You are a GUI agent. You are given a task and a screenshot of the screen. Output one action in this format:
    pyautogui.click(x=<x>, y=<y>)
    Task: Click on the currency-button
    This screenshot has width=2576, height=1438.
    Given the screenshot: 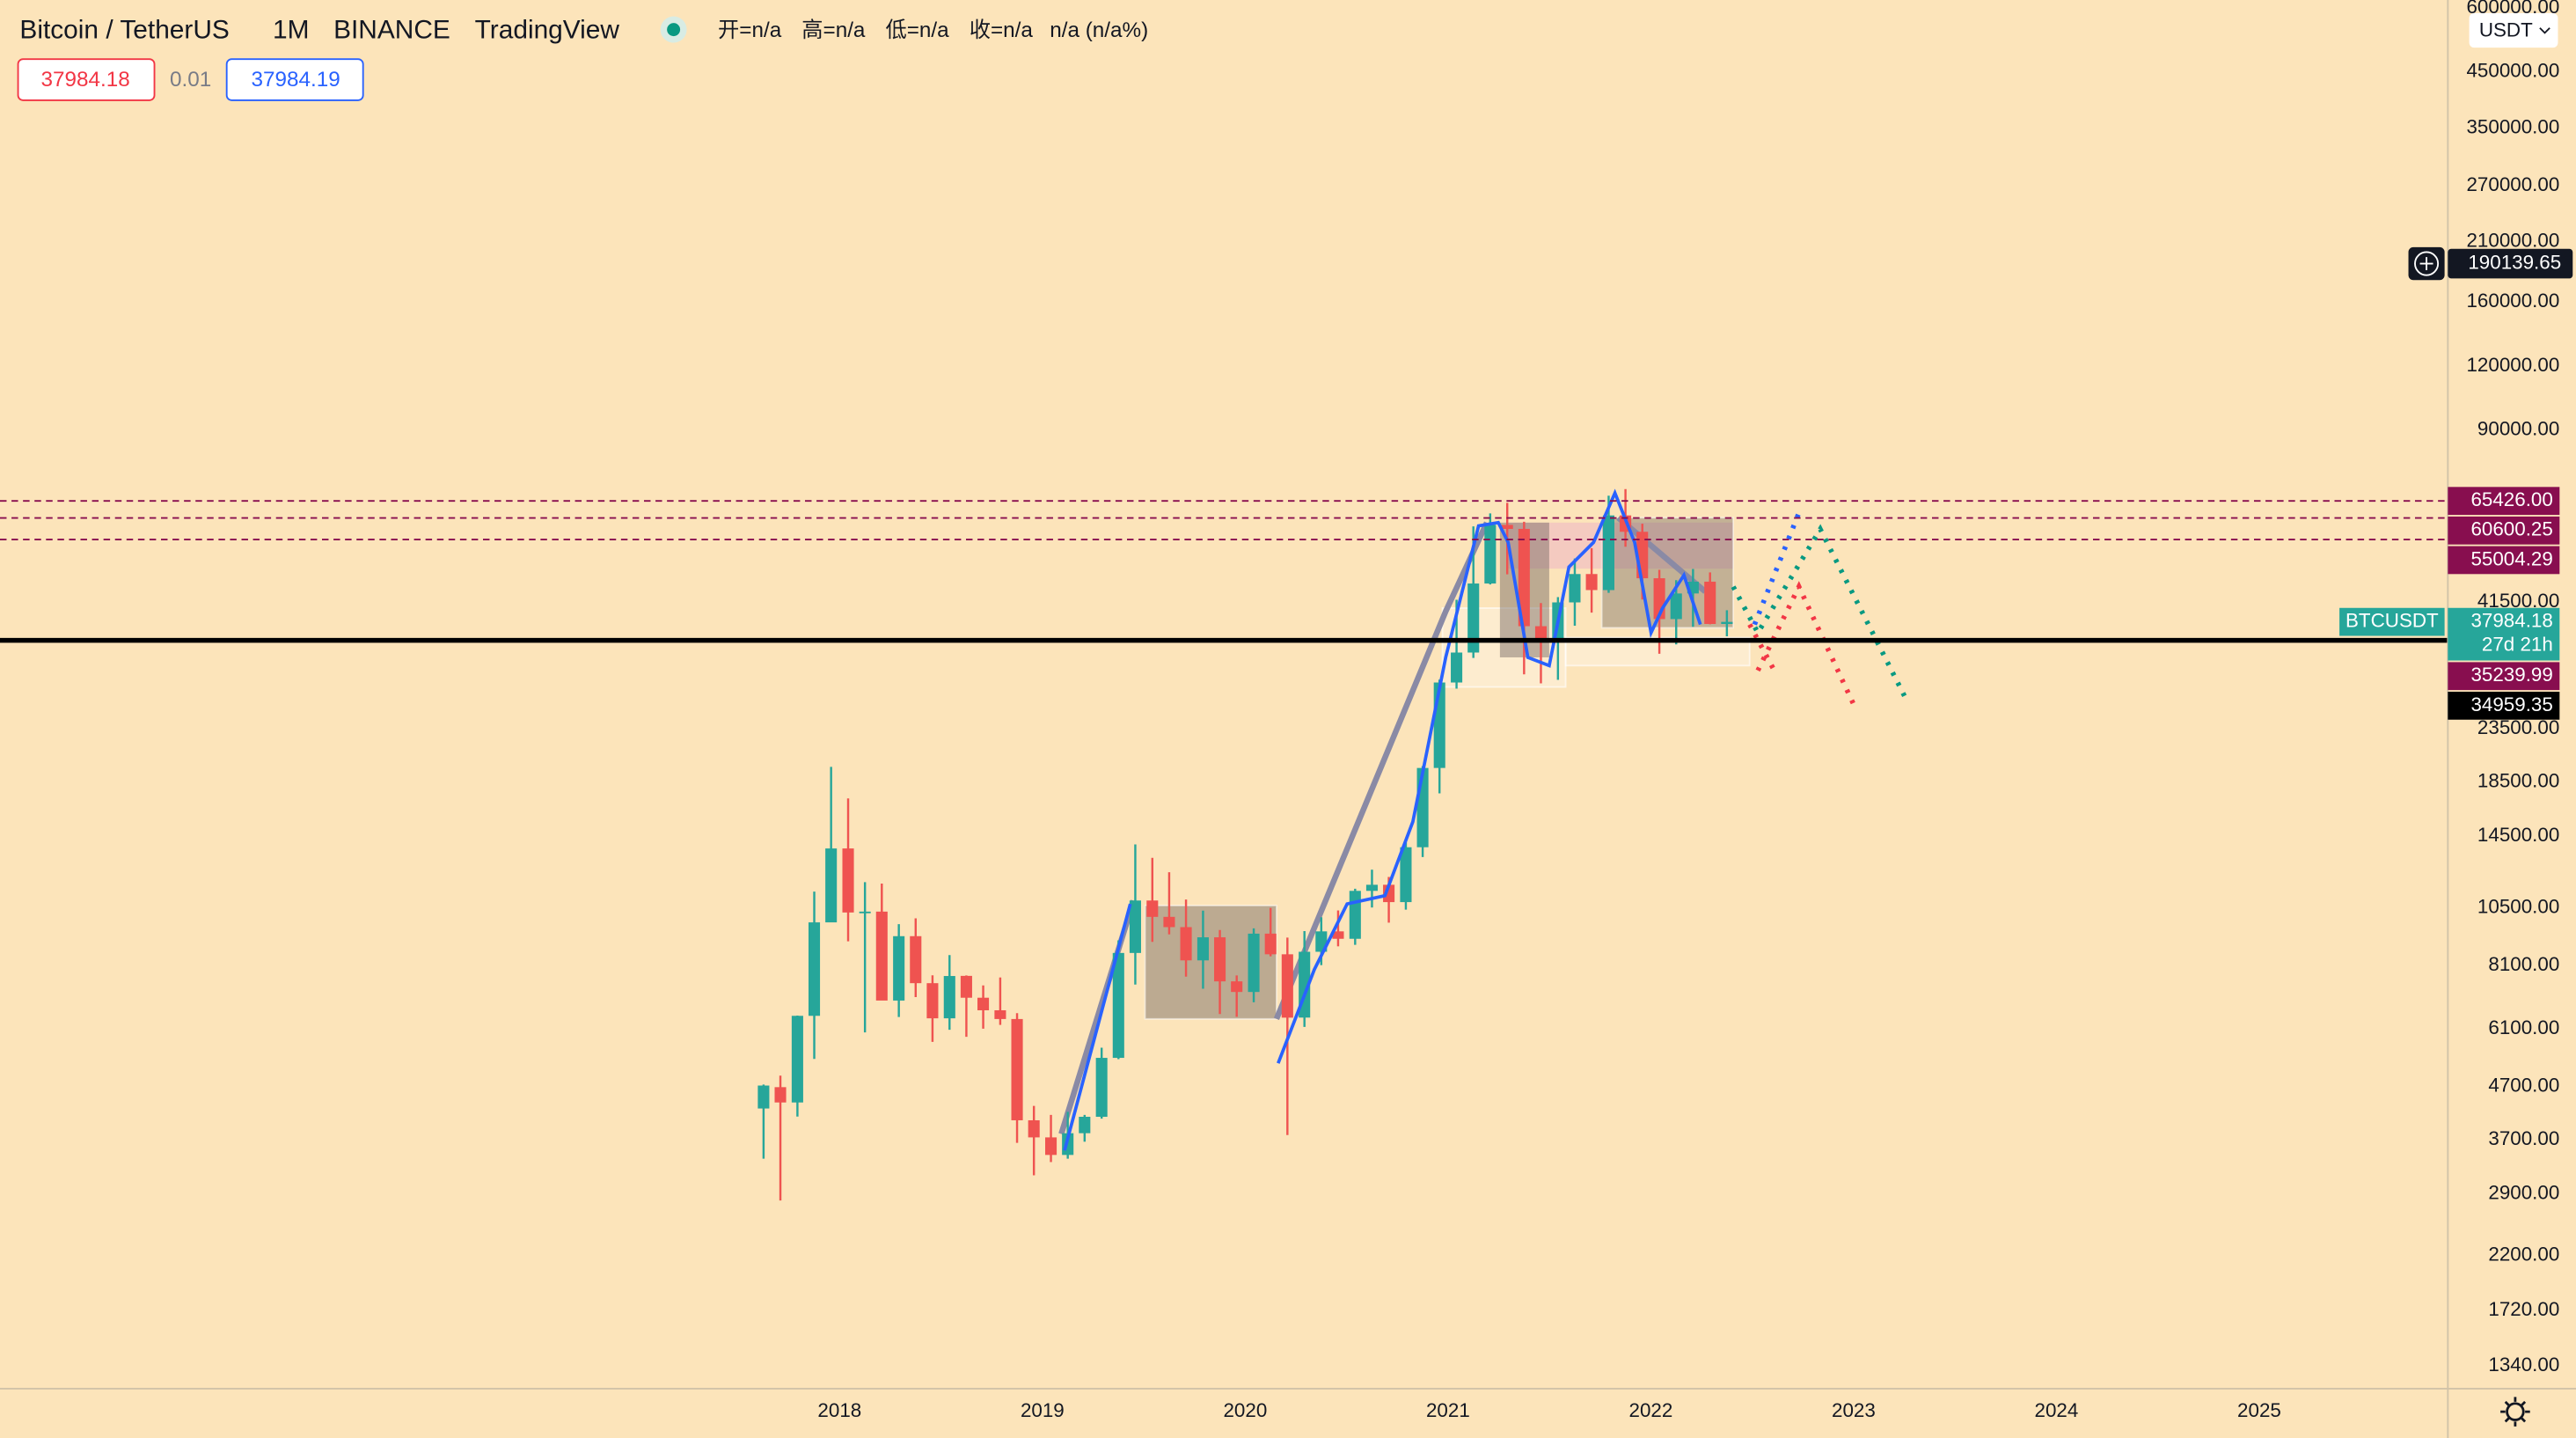 What is the action you would take?
    pyautogui.click(x=2513, y=30)
    